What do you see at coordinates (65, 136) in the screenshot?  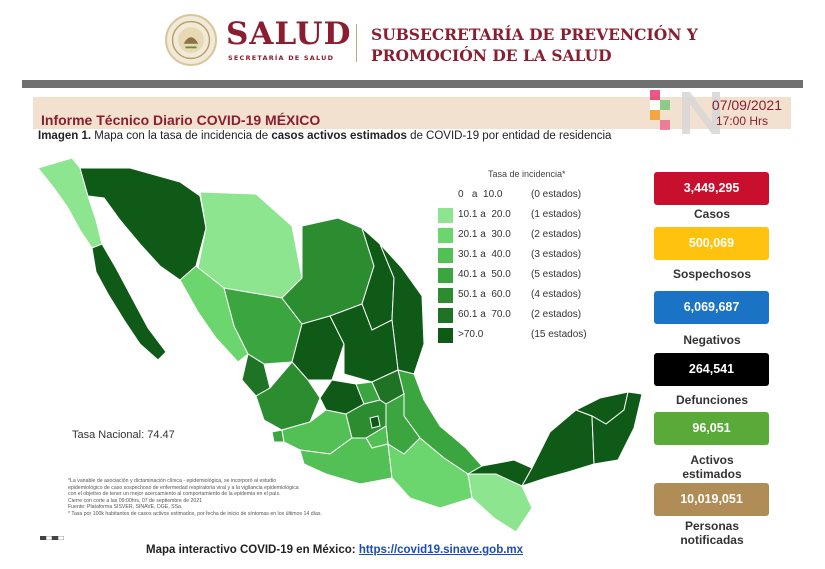 I see `caption-label: Imagen 1.` at bounding box center [65, 136].